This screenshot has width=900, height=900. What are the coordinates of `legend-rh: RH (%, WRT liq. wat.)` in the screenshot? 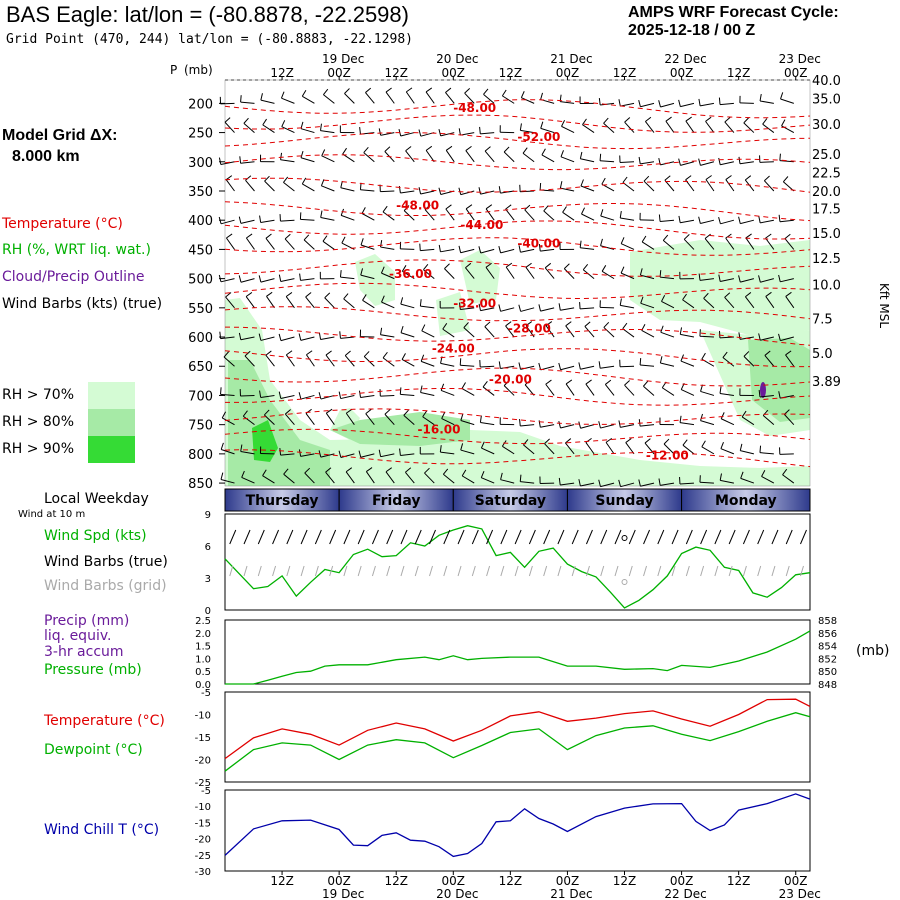 It's located at (76, 250).